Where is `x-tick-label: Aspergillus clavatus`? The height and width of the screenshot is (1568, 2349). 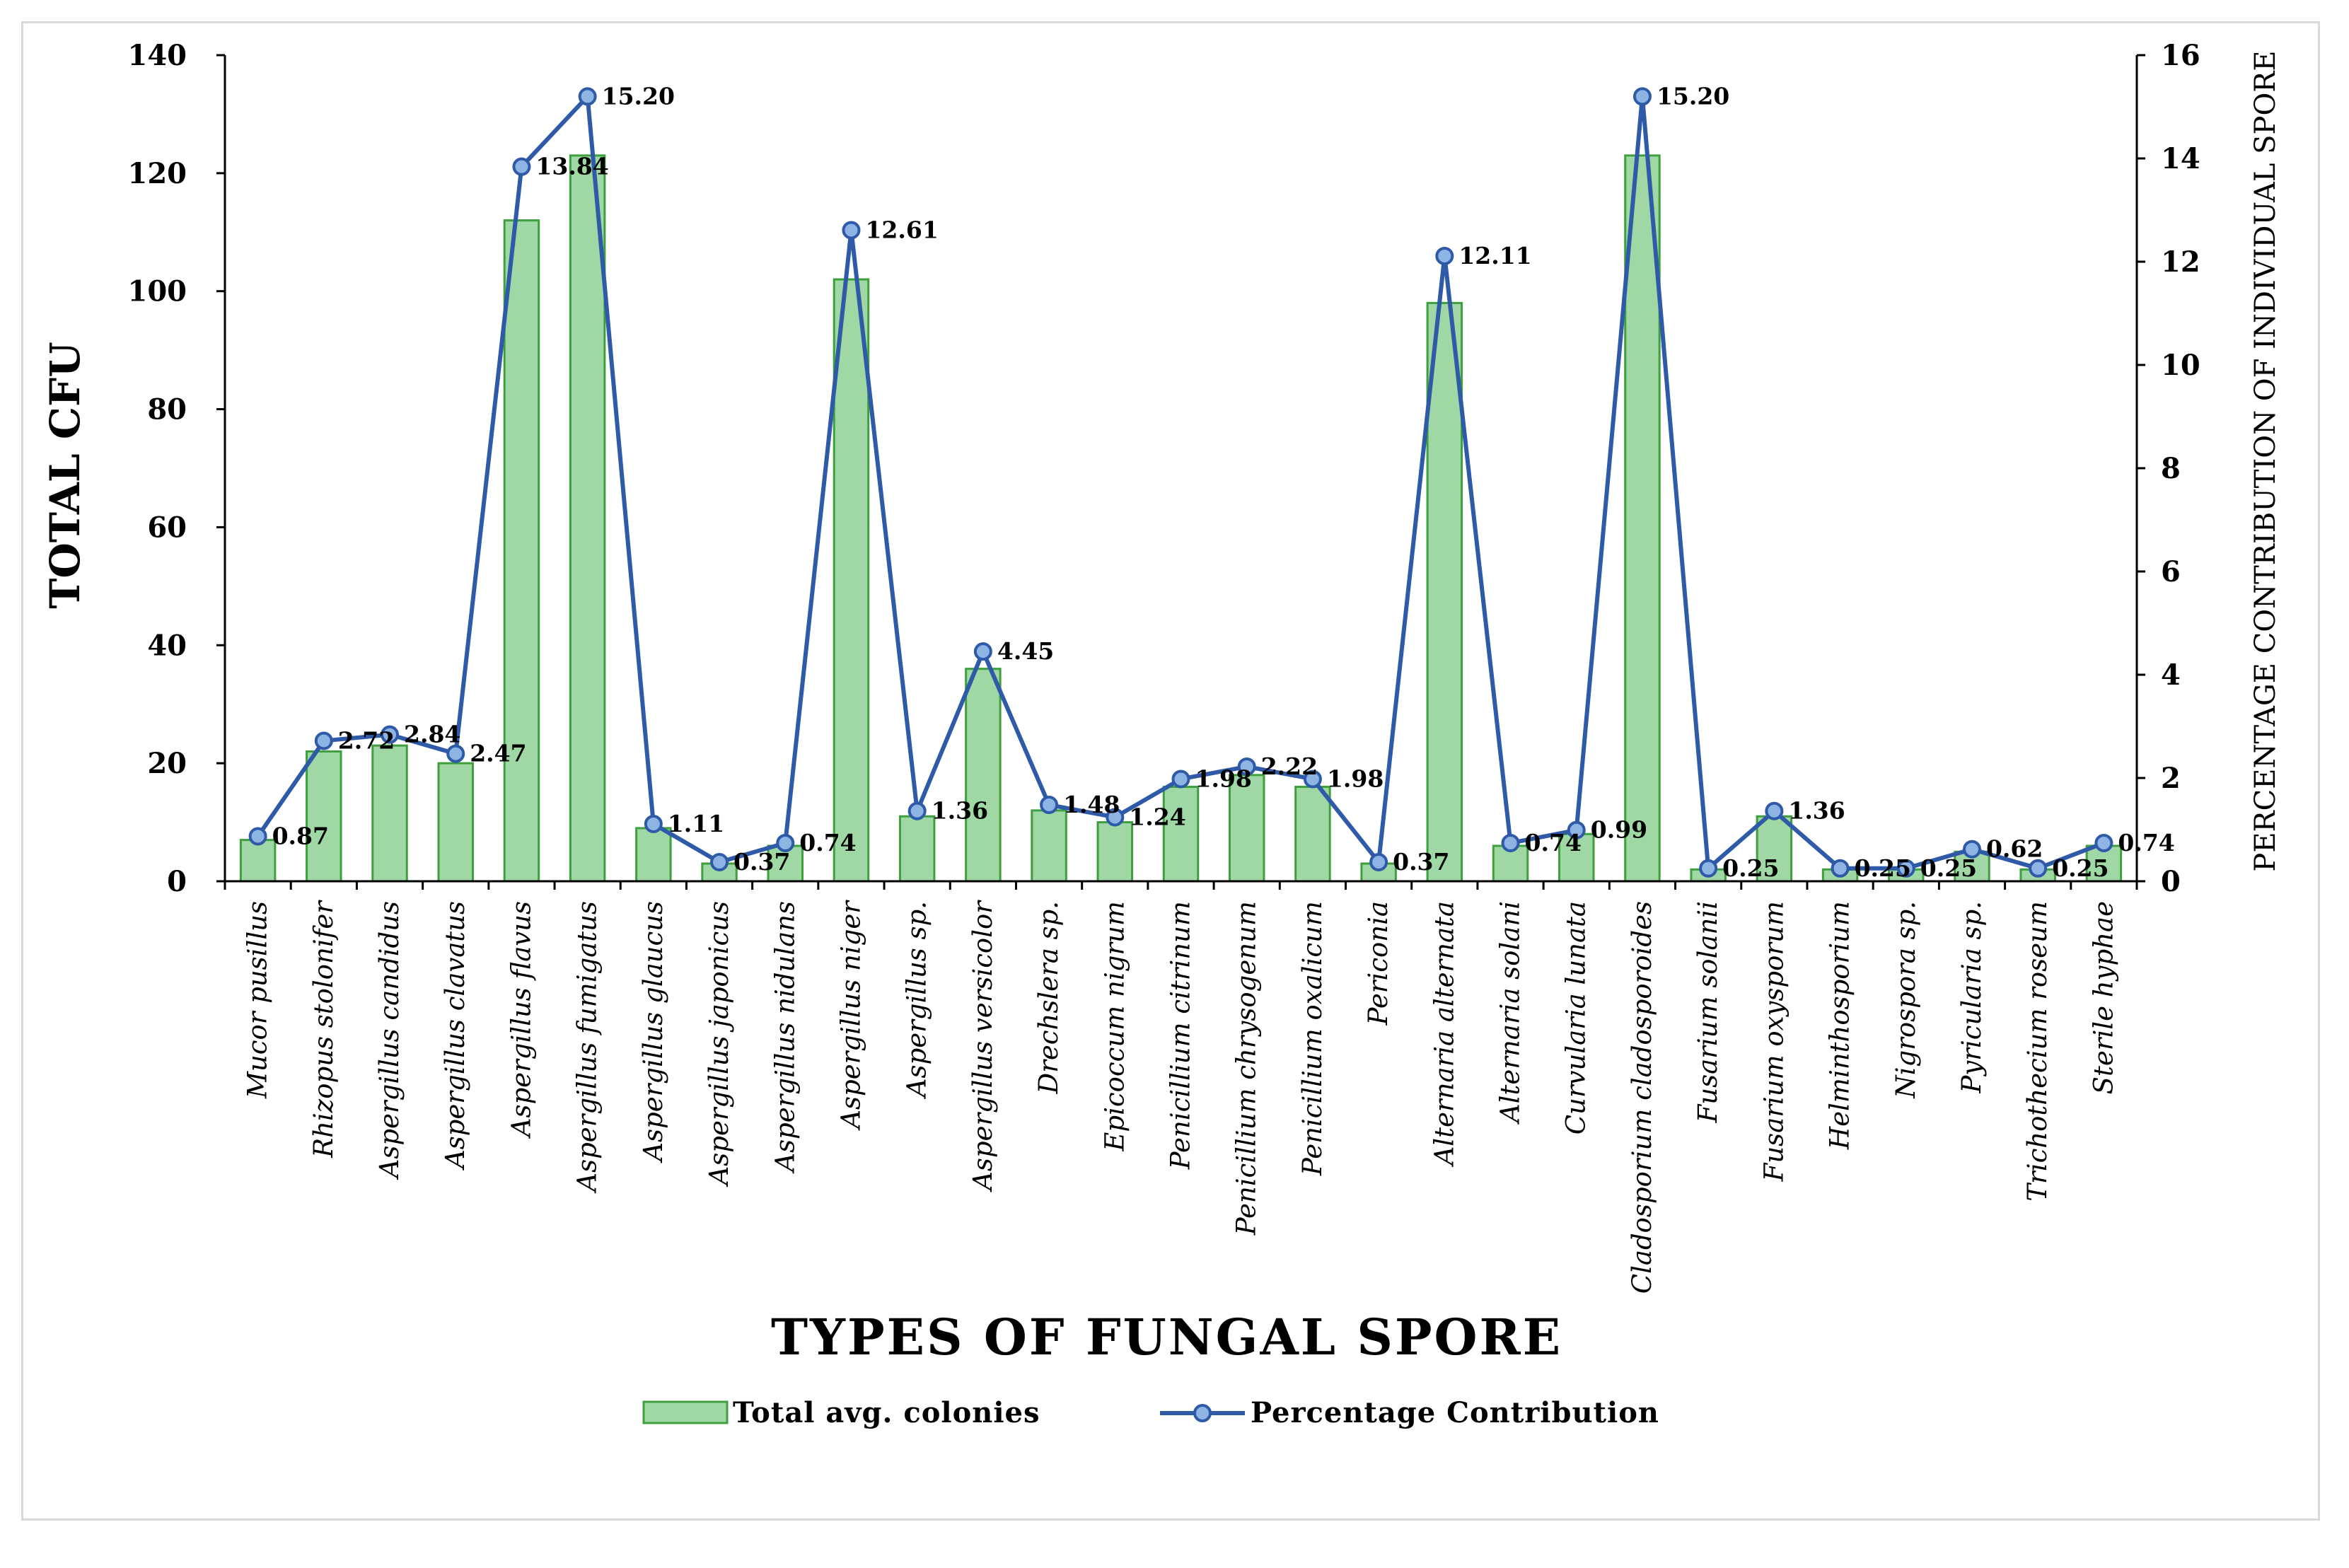
x-tick-label: Aspergillus clavatus is located at coordinates (455, 1036).